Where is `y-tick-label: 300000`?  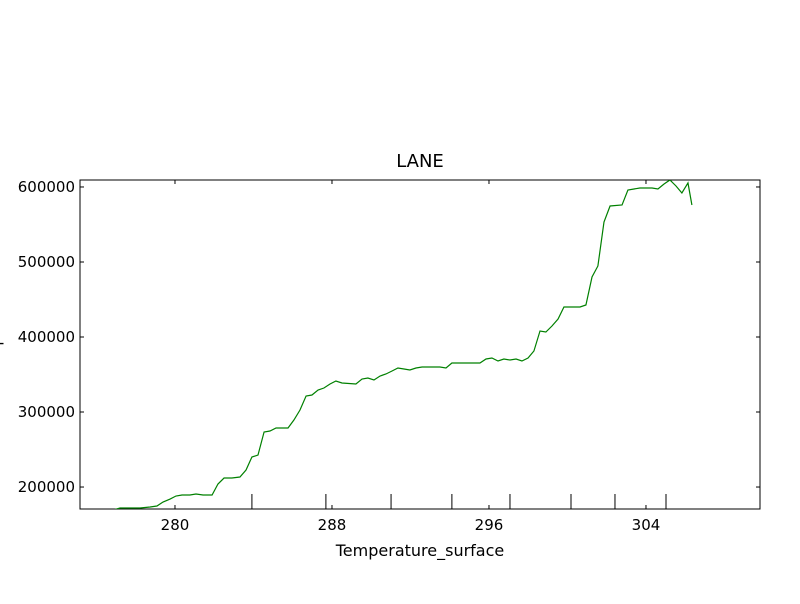
y-tick-label: 300000 is located at coordinates (46, 412).